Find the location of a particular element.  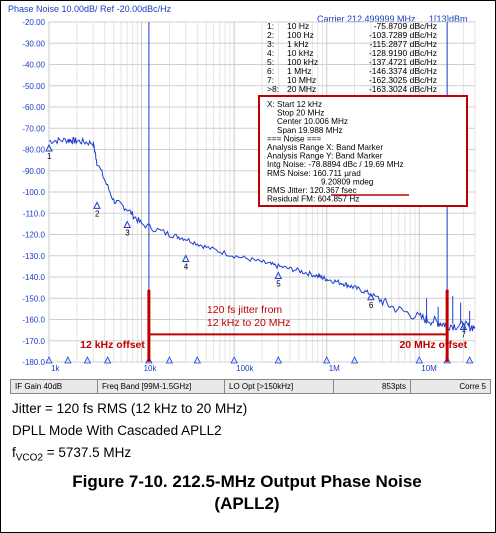

y-tick-label: -80.00 is located at coordinates (33, 150).